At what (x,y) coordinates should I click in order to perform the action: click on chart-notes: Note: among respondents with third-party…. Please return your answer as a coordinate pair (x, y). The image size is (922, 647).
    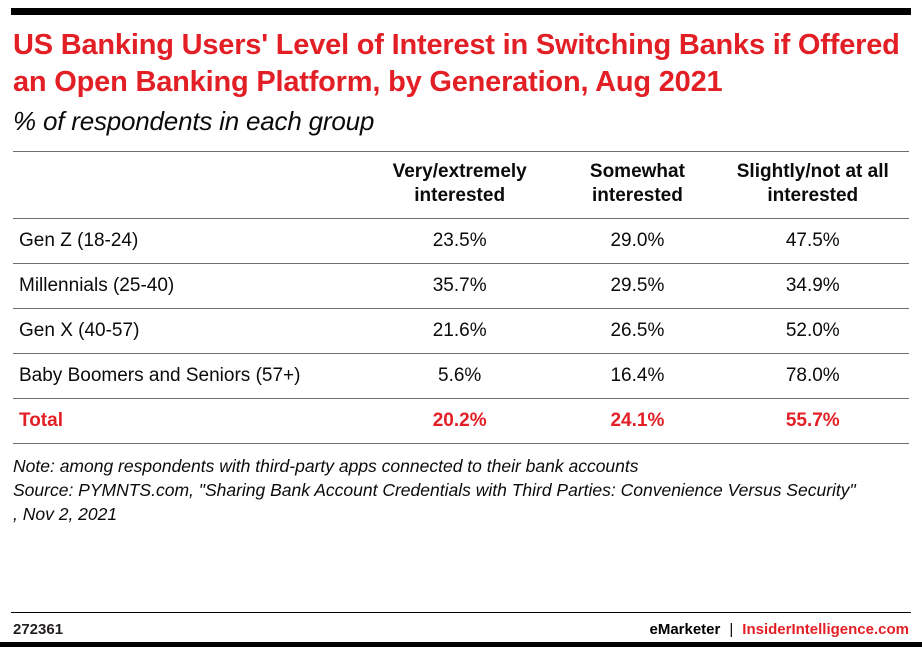
    Looking at the image, I should click on (461, 490).